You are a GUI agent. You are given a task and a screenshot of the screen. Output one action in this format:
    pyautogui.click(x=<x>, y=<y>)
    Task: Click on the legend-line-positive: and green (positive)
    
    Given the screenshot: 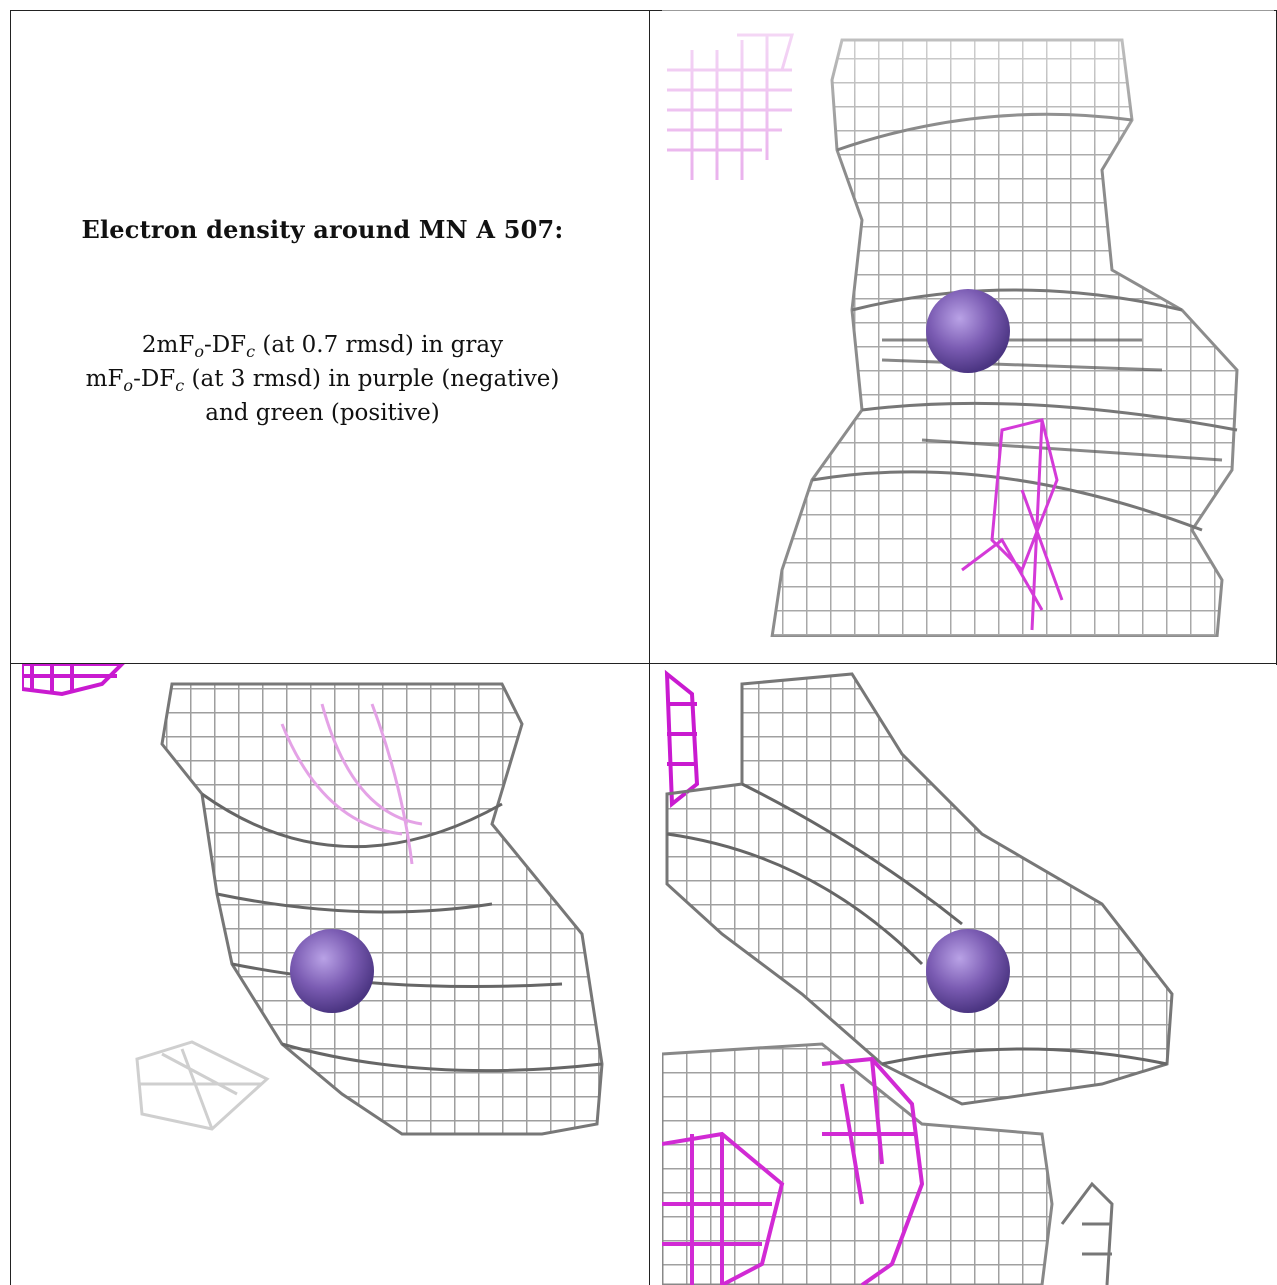 What is the action you would take?
    pyautogui.click(x=322, y=413)
    